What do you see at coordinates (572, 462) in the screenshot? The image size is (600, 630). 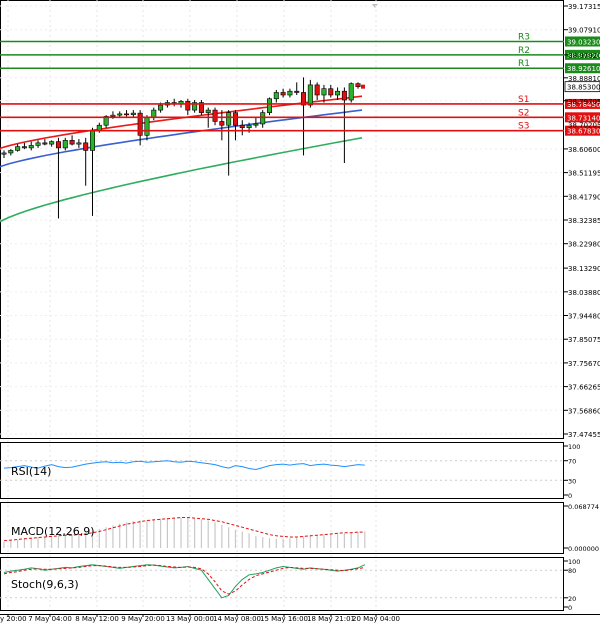 I see `rsi-tick-label: 70` at bounding box center [572, 462].